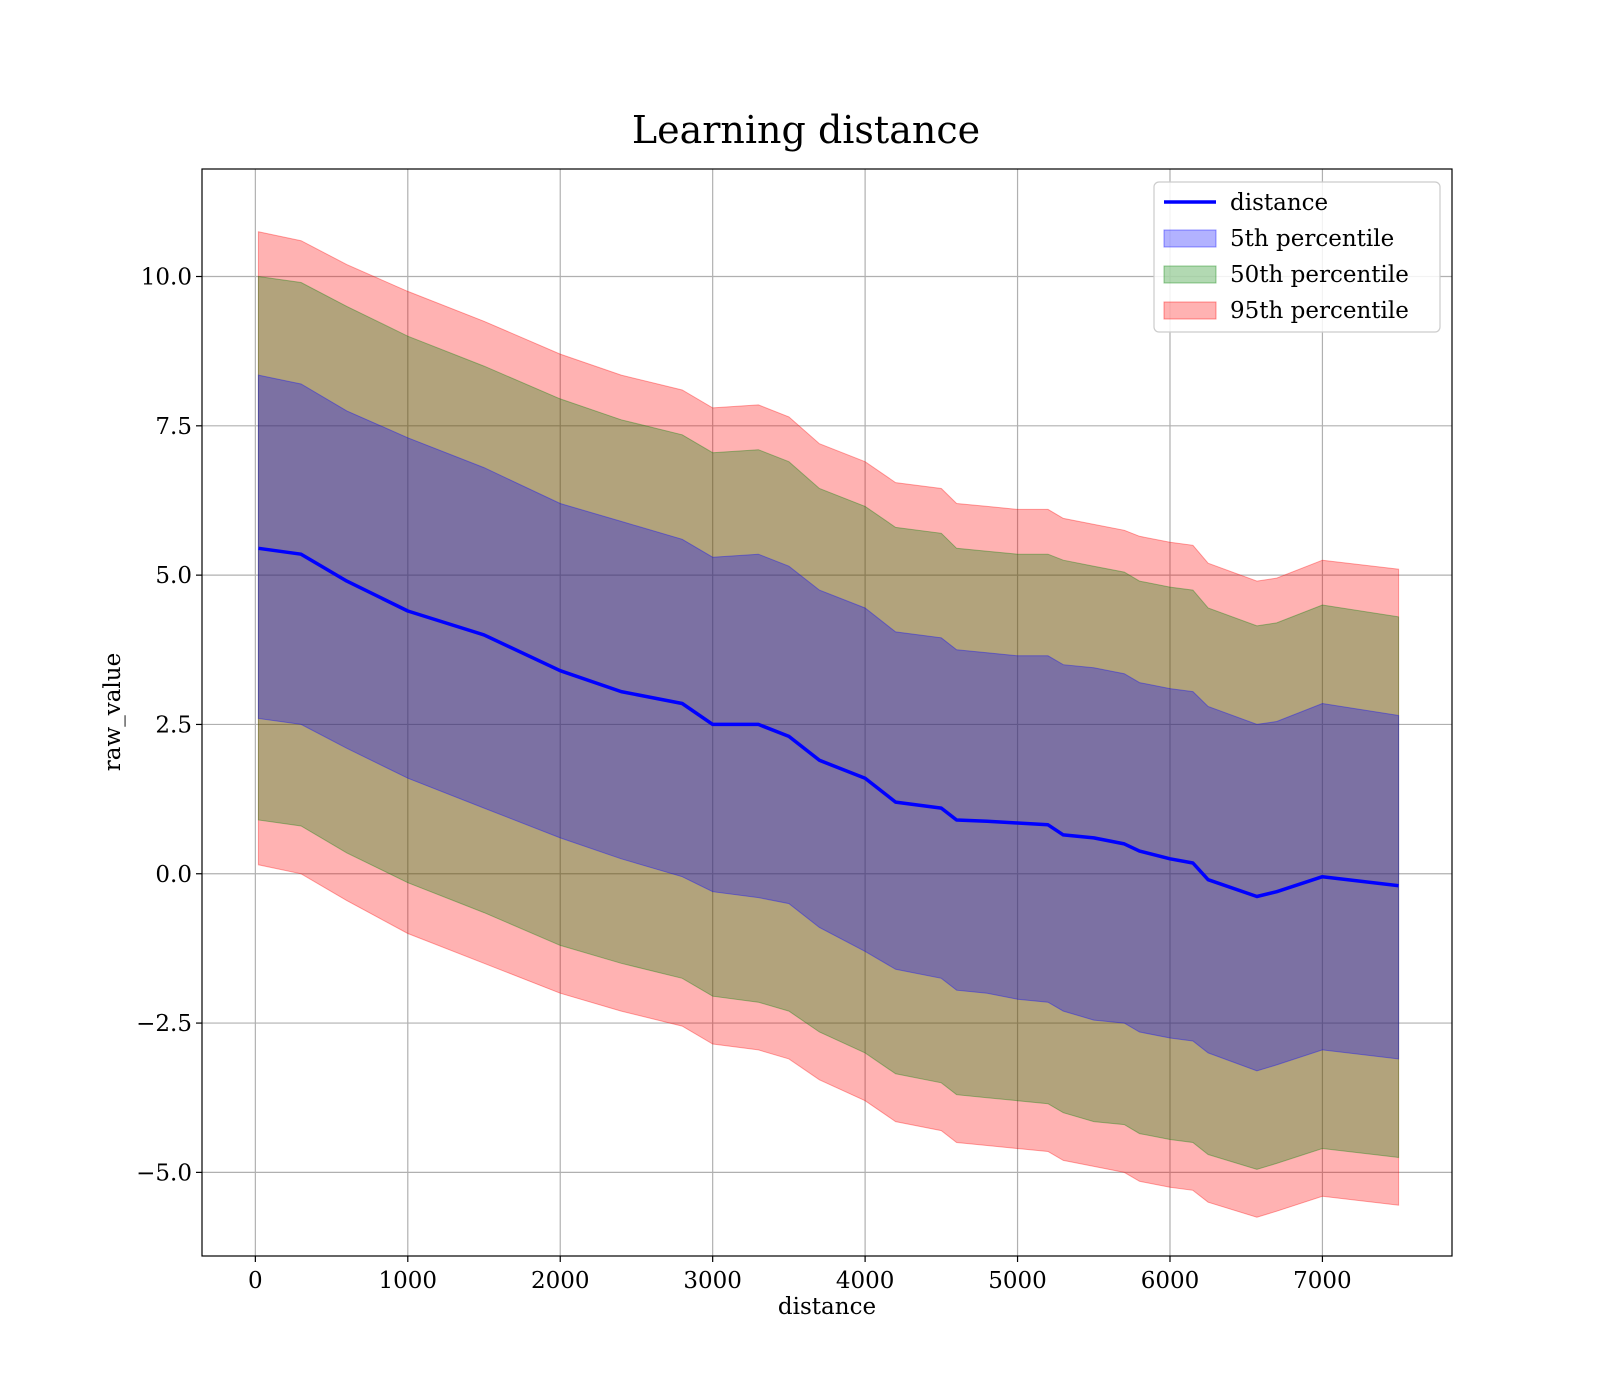 The image size is (1600, 1400). I want to click on x-tick-label: 5000, so click(1017, 1281).